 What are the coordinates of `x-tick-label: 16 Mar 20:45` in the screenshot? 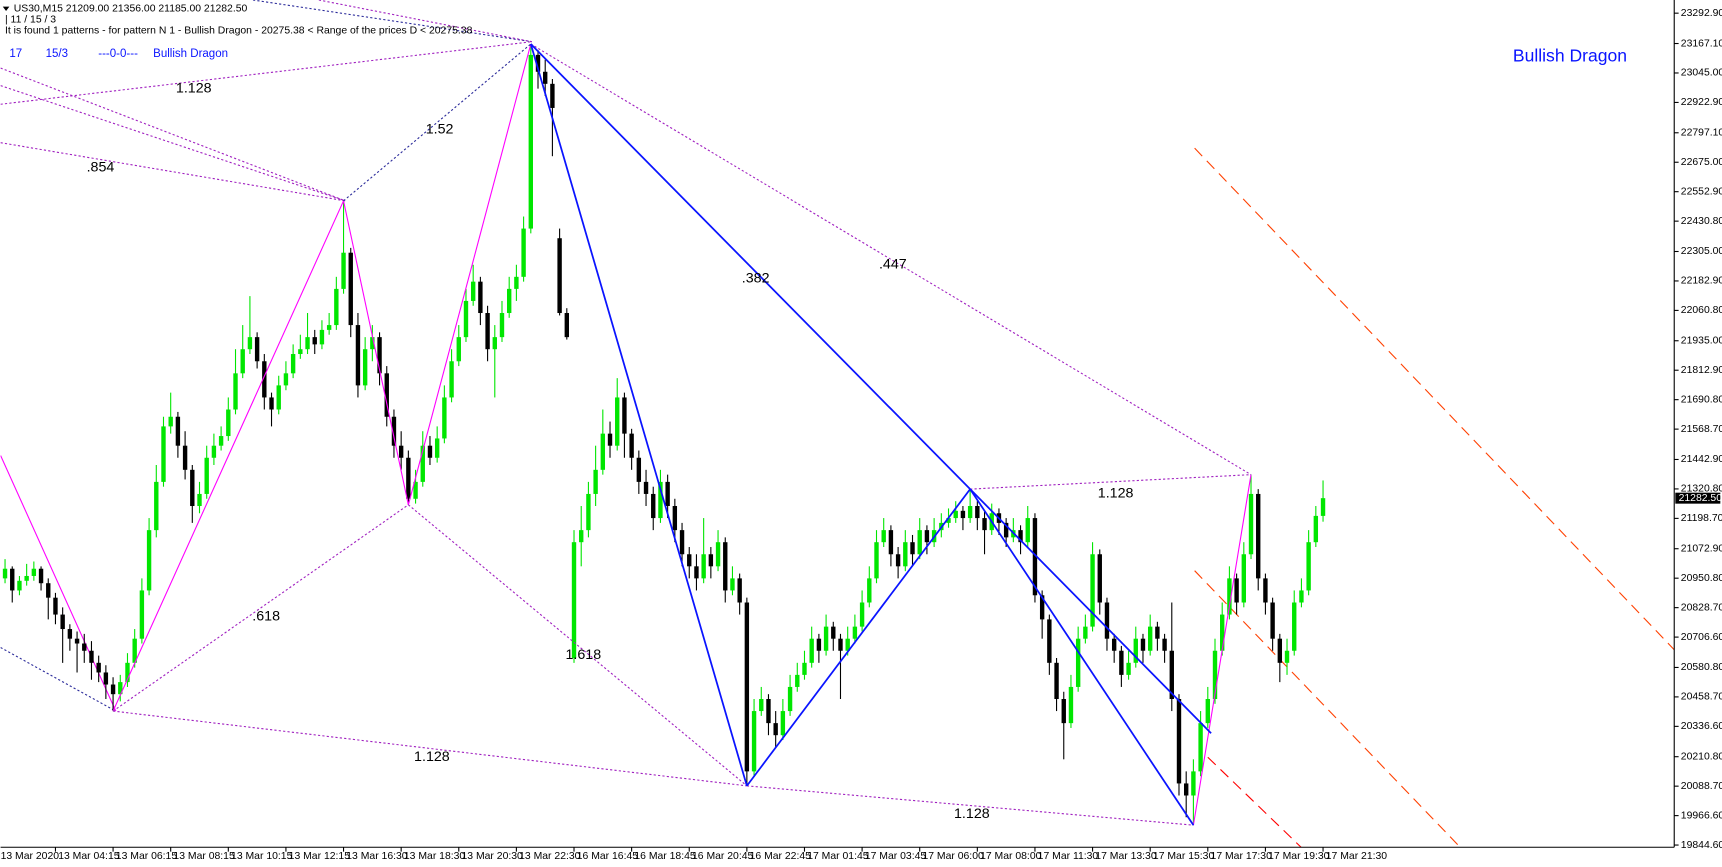 It's located at (723, 856).